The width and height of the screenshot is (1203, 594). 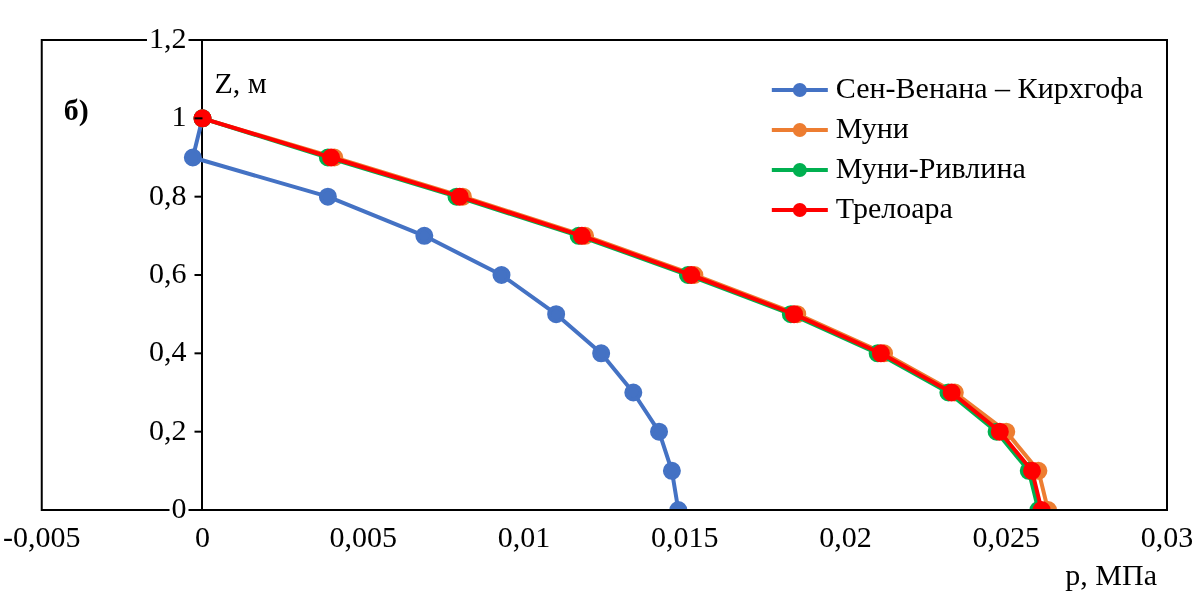 I want to click on x-tick-label: 0, so click(x=202, y=536).